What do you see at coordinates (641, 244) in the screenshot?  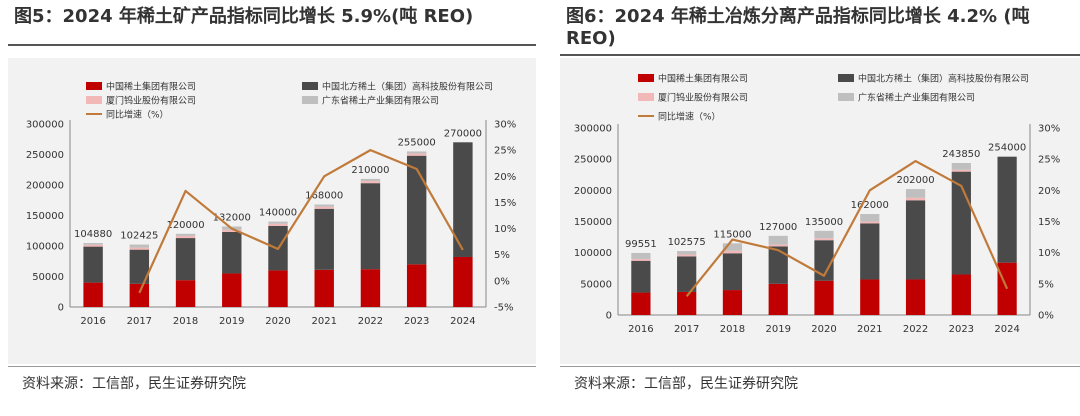 I see `bar-total-label: 99551` at bounding box center [641, 244].